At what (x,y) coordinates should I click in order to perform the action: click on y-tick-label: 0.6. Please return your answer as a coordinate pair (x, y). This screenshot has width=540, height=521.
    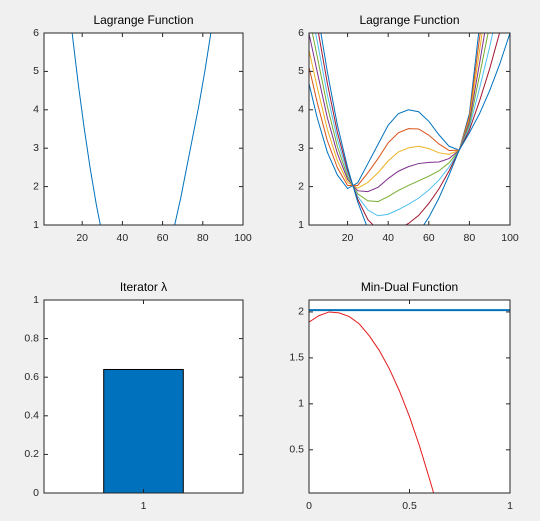
    Looking at the image, I should click on (31, 377).